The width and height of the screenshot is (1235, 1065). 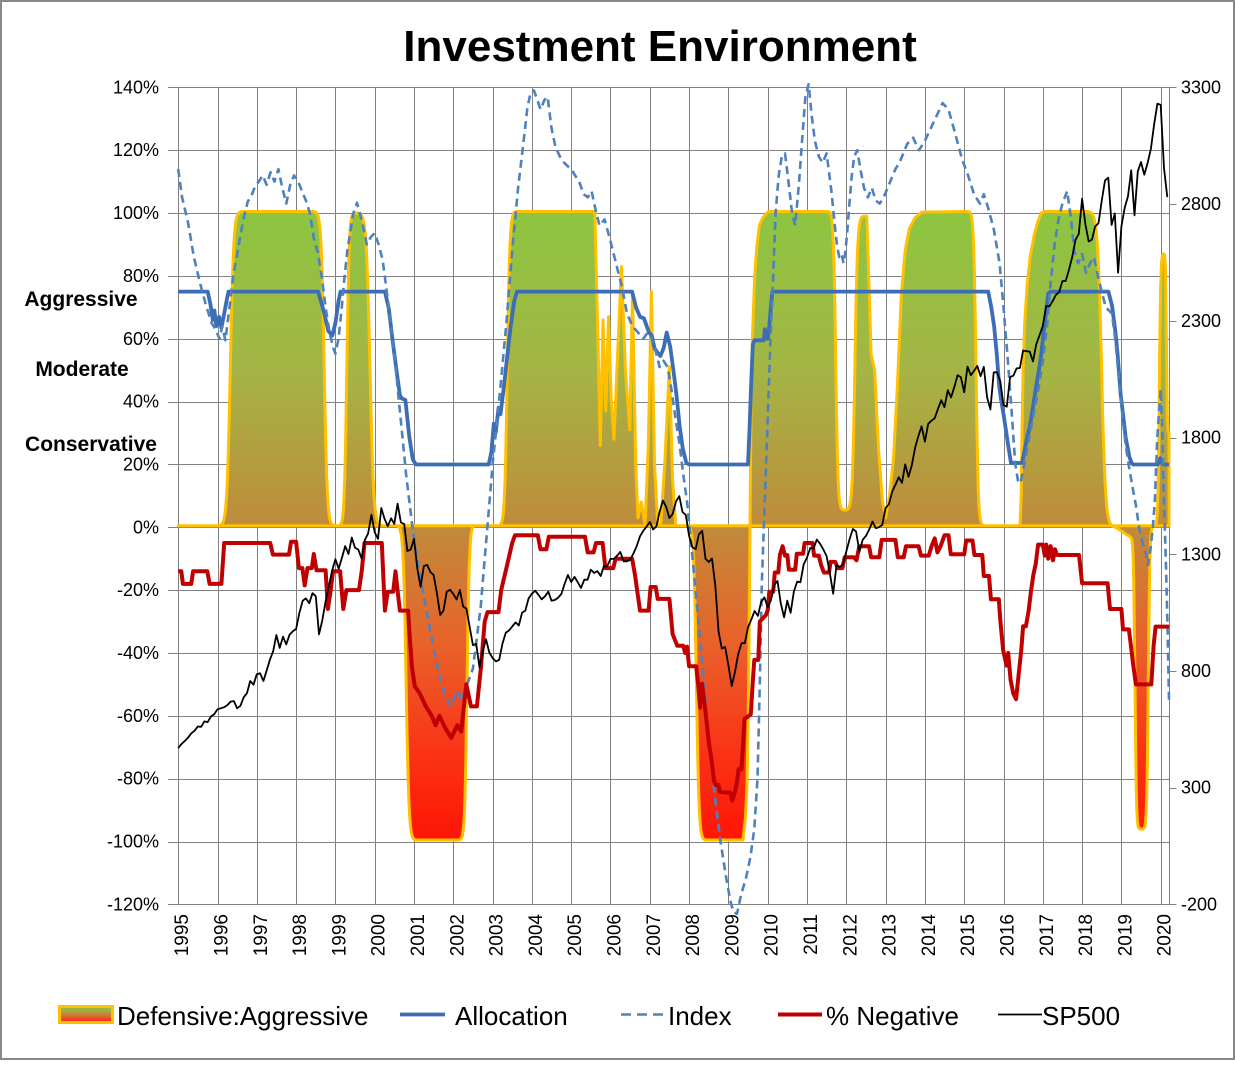 I want to click on svg-text: 2016, so click(x=1008, y=935).